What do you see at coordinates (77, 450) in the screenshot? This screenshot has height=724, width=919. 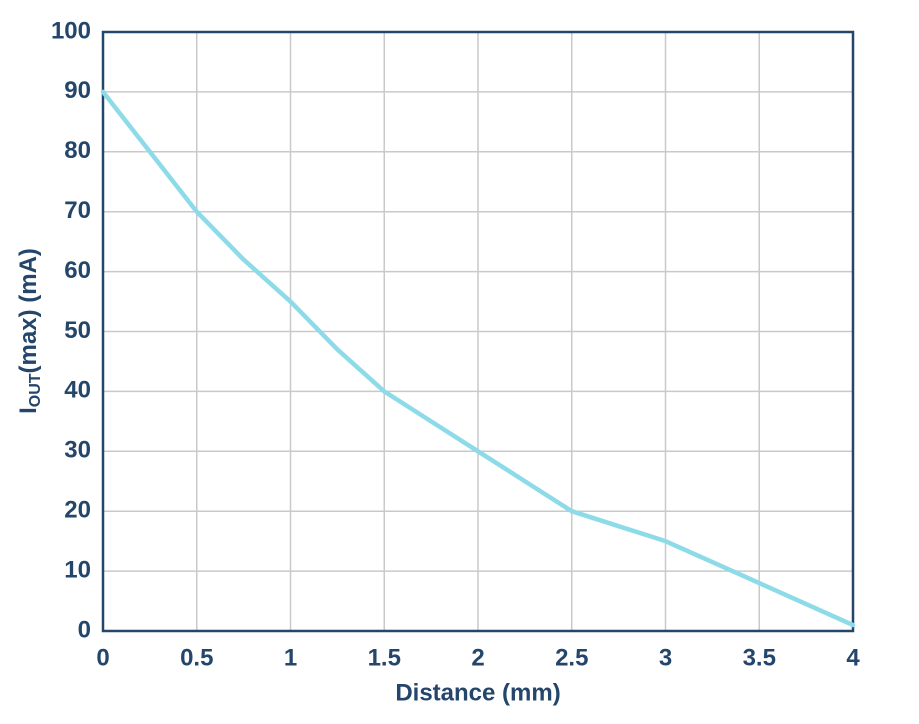 I see `y-tick-label: 30` at bounding box center [77, 450].